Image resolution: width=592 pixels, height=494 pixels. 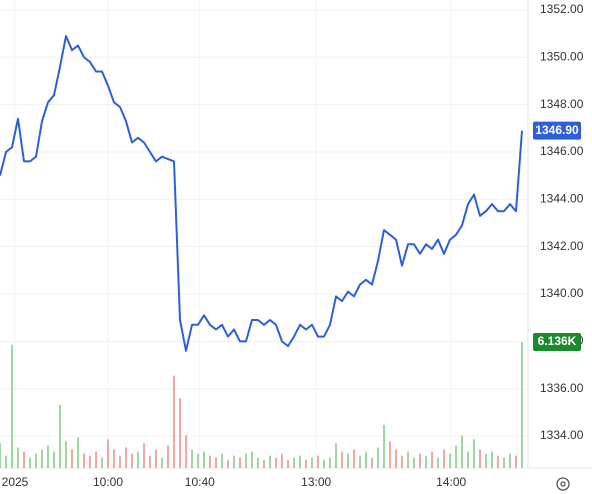 I want to click on y-tick-label: 1336.00, so click(x=562, y=388).